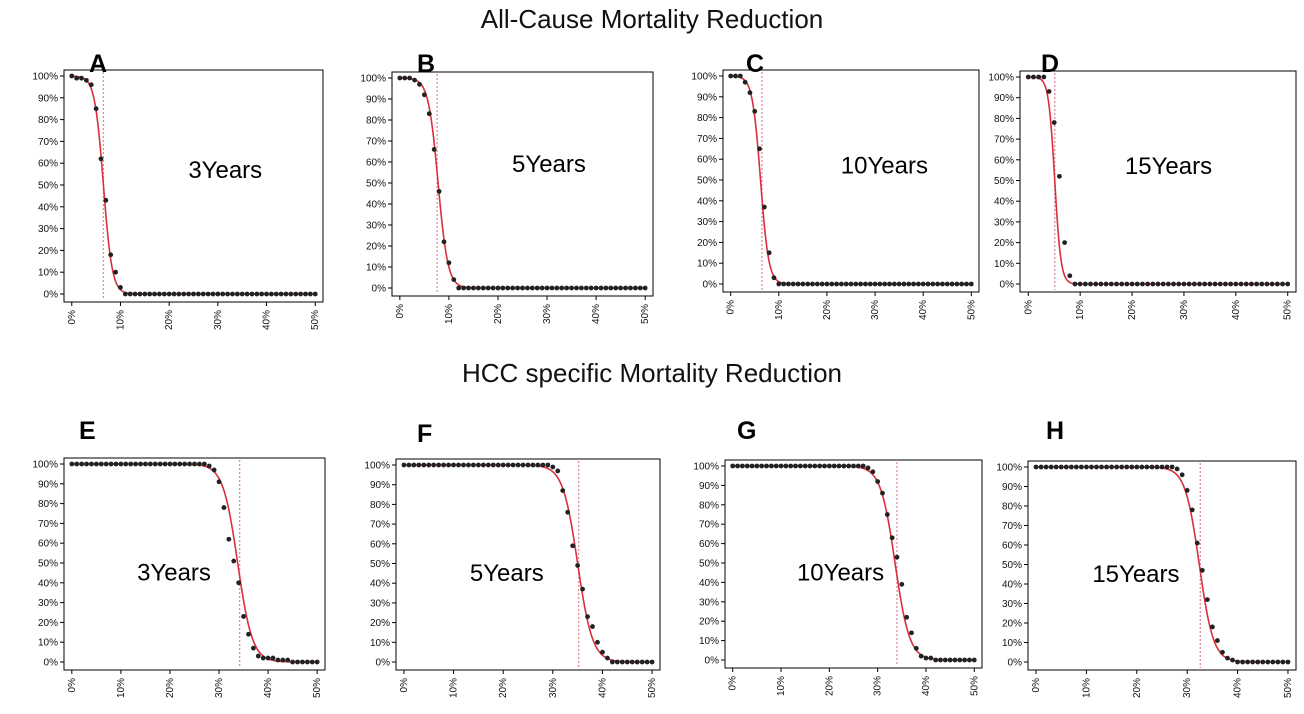 The height and width of the screenshot is (714, 1304). Describe the element at coordinates (878, 686) in the screenshot. I see `x-tick-label: 30%` at that location.